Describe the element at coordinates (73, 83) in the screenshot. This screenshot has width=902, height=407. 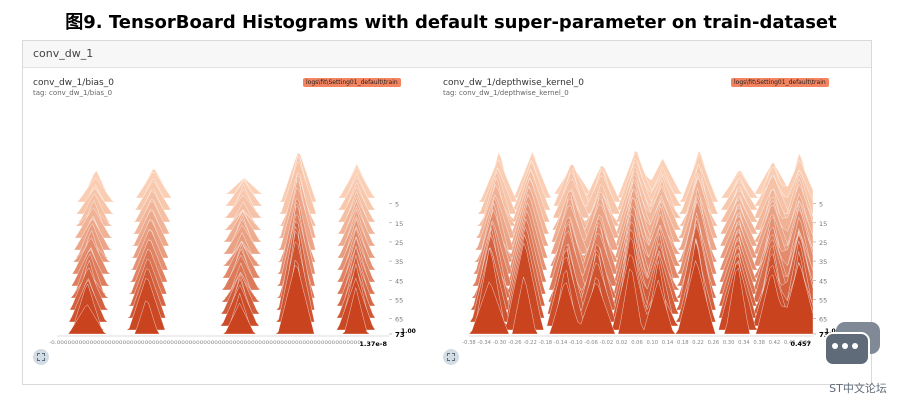
I see `card-name: conv_dw_1/bias_0` at that location.